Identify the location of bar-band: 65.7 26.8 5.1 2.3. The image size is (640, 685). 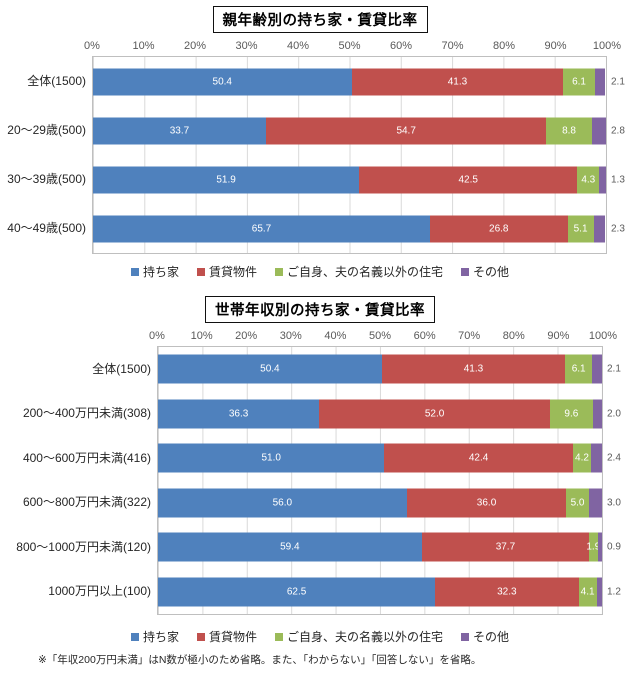
(359, 228).